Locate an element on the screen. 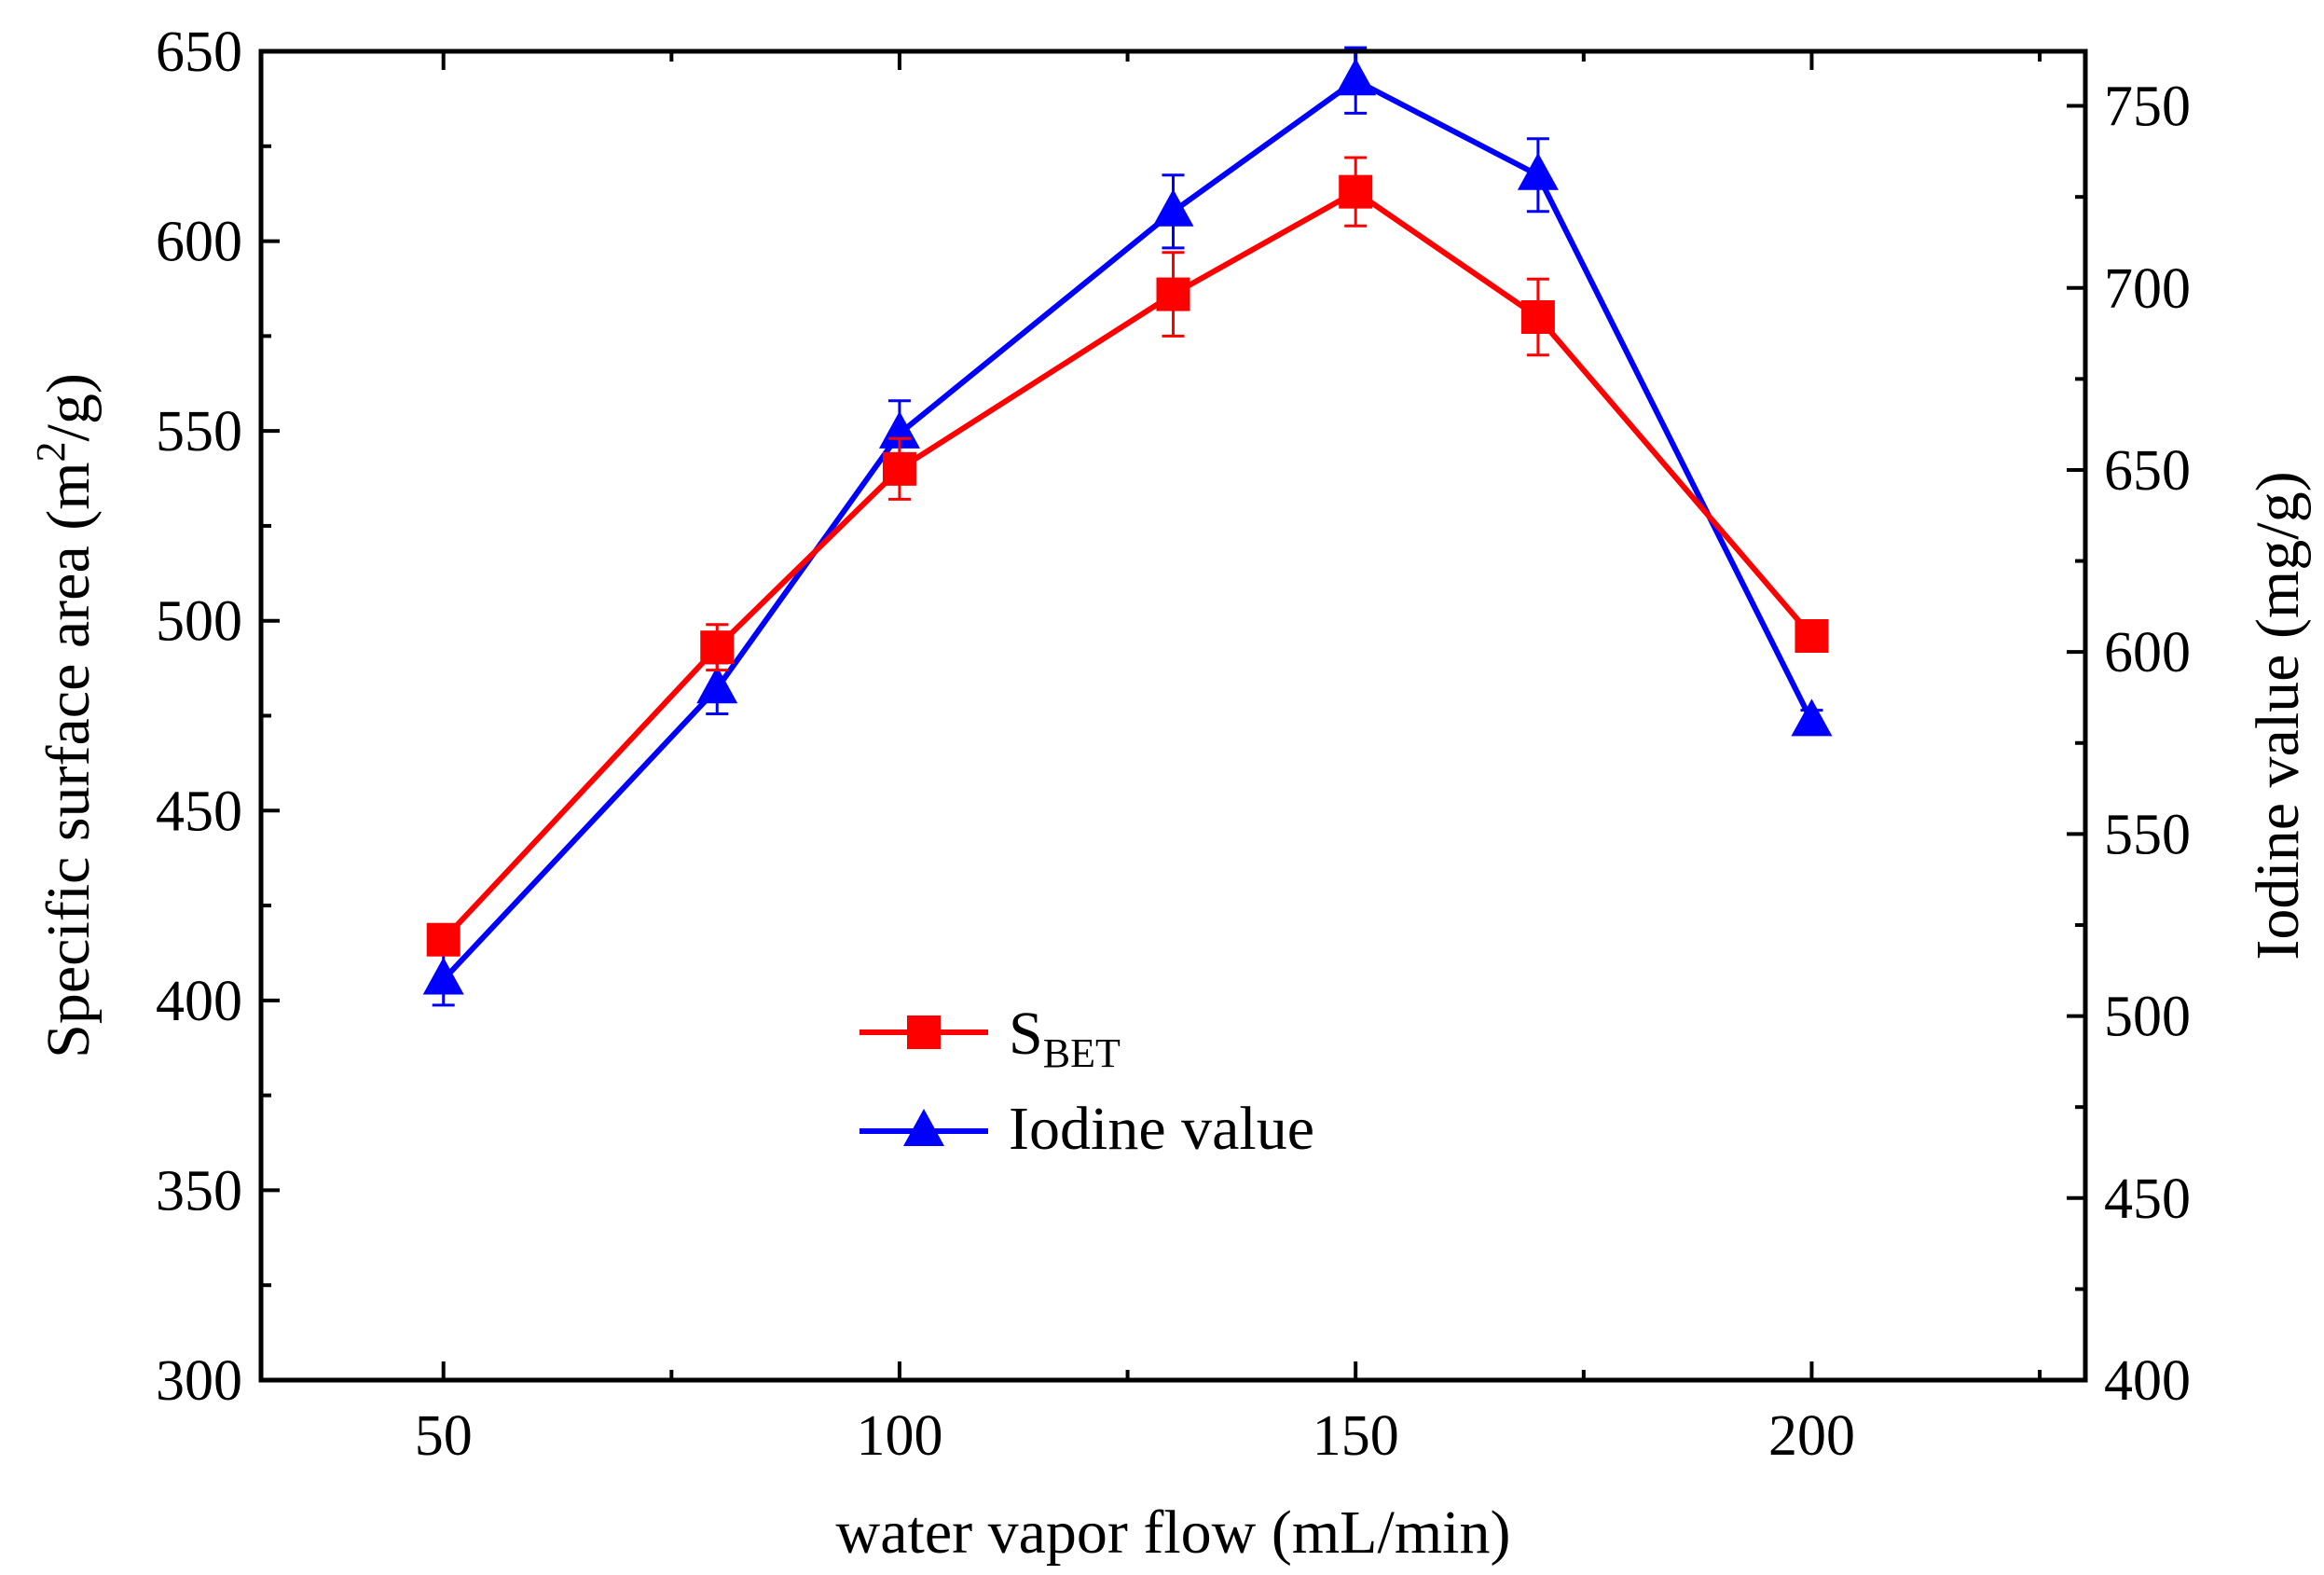 This screenshot has height=1575, width=2324. y-left-title-suffix: /g) is located at coordinates (68, 407).